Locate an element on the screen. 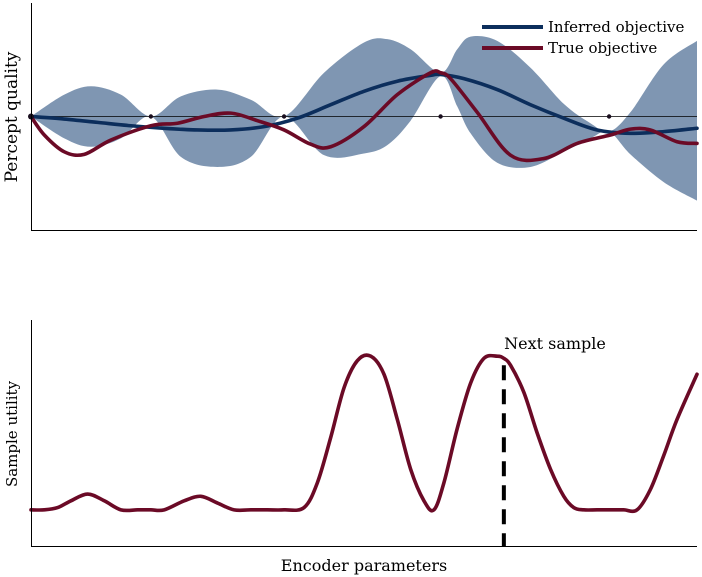  x-axis-label: Encoder parameters is located at coordinates (364, 565).